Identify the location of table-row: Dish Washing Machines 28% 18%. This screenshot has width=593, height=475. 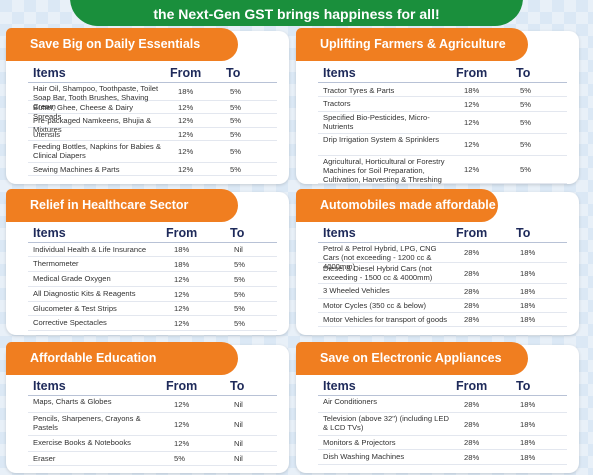
(442, 457).